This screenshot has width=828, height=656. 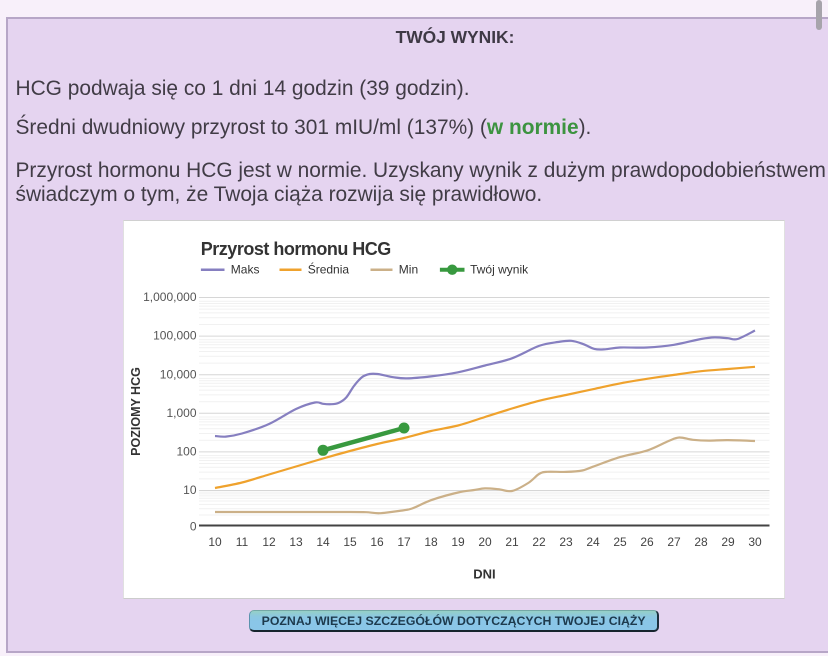 I want to click on svg-text: 22, so click(x=539, y=542).